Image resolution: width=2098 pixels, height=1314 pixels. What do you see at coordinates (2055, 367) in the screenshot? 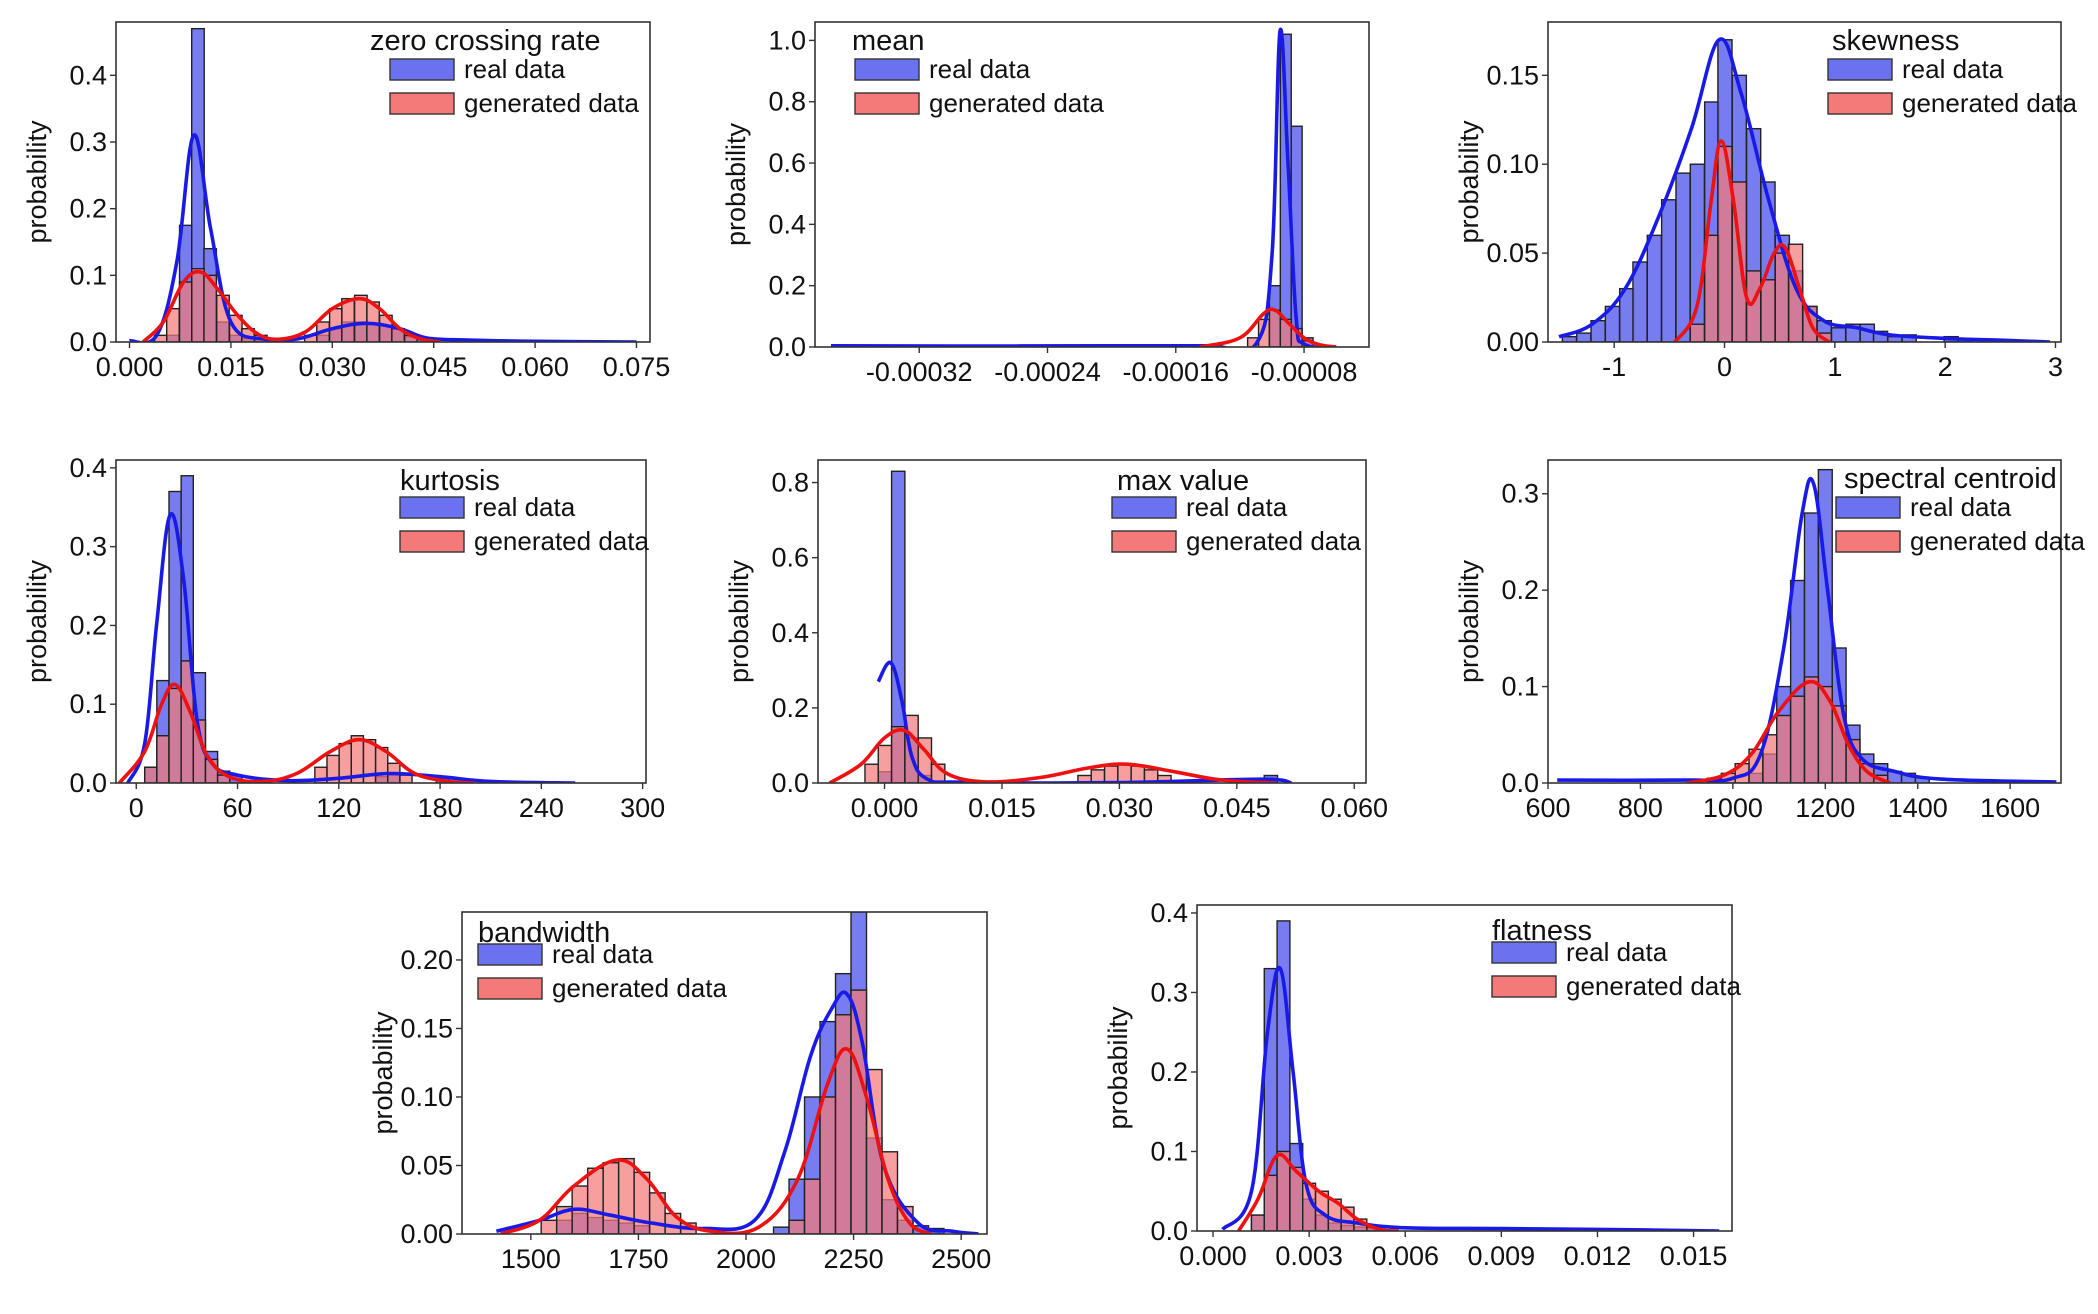
I see `x-tick-label: 3` at bounding box center [2055, 367].